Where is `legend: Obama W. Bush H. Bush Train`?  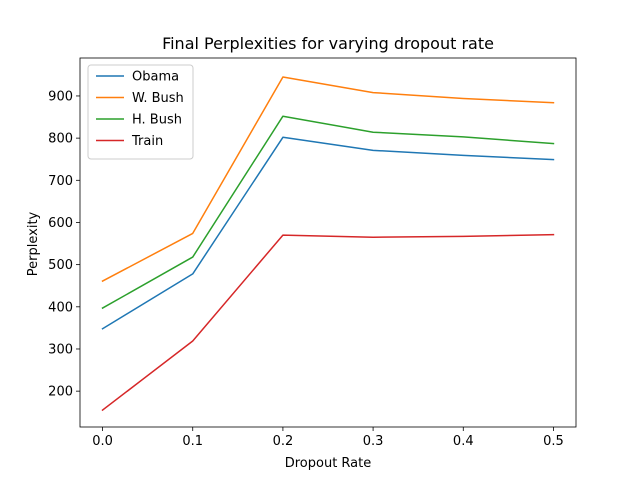
legend: Obama W. Bush H. Bush Train is located at coordinates (140, 112).